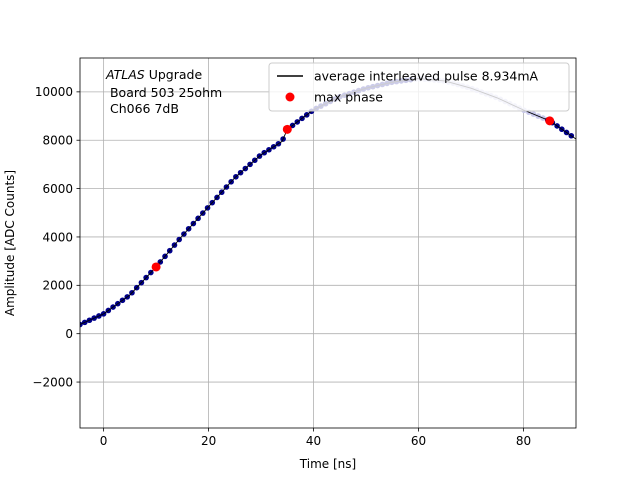 Image resolution: width=640 pixels, height=480 pixels. Describe the element at coordinates (57, 237) in the screenshot. I see `y-tick-label: 4000` at that location.